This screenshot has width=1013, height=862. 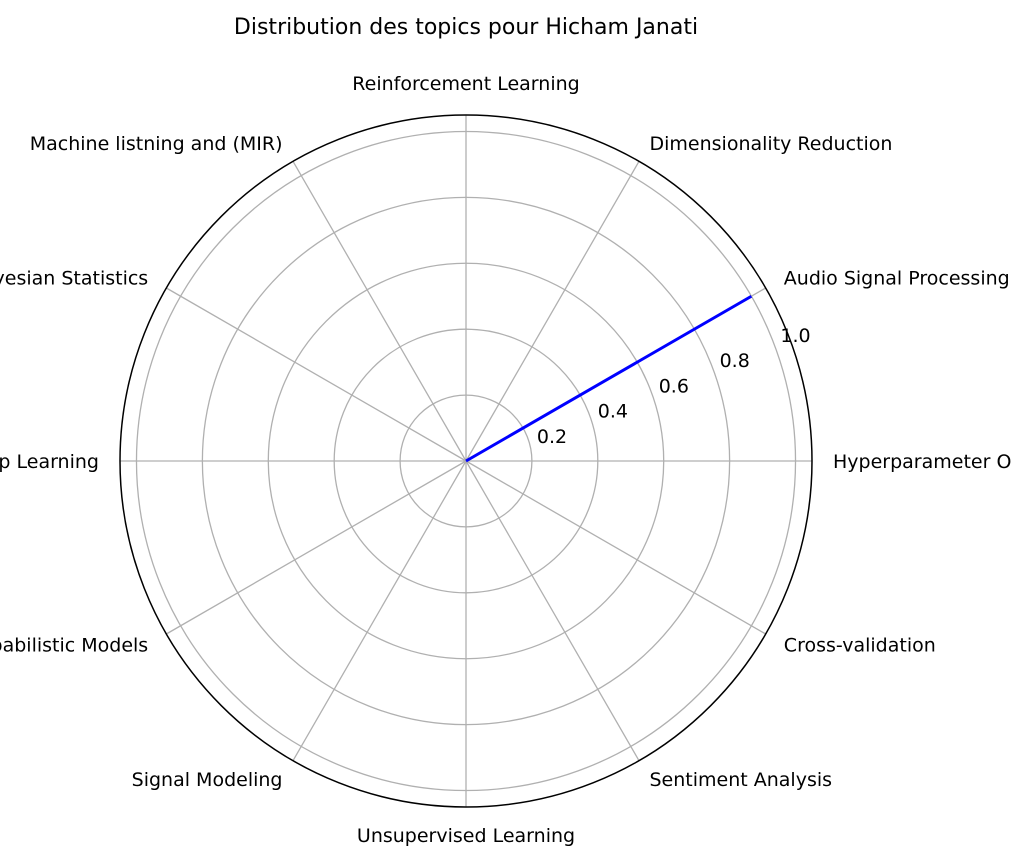 I want to click on category-label: Hyperparameter Optimization, so click(x=923, y=462).